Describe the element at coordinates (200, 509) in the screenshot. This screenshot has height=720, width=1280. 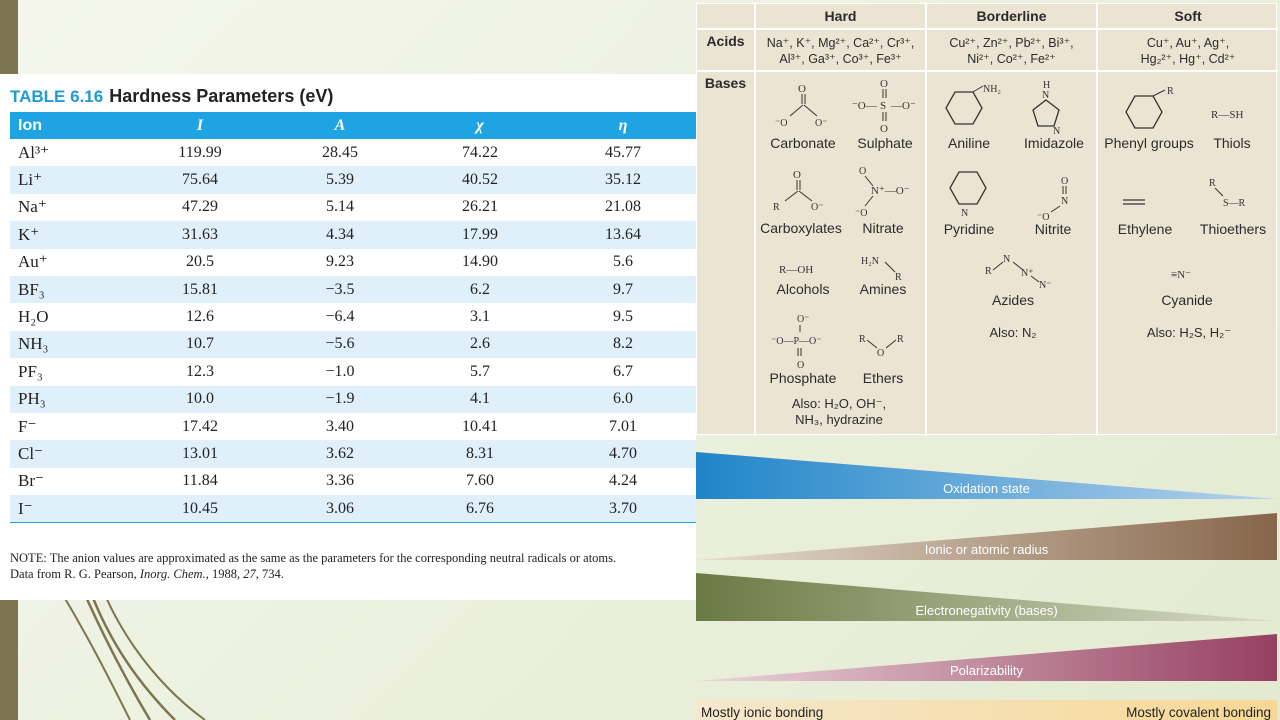
I see `cell-ionization-energy: 10.45` at that location.